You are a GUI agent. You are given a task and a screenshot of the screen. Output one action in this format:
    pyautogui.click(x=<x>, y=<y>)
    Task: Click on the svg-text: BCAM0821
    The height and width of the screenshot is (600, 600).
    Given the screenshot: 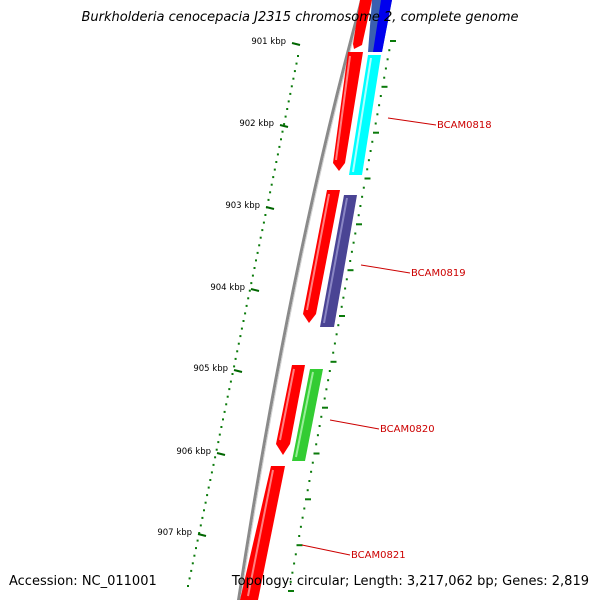 What is the action you would take?
    pyautogui.click(x=378, y=555)
    